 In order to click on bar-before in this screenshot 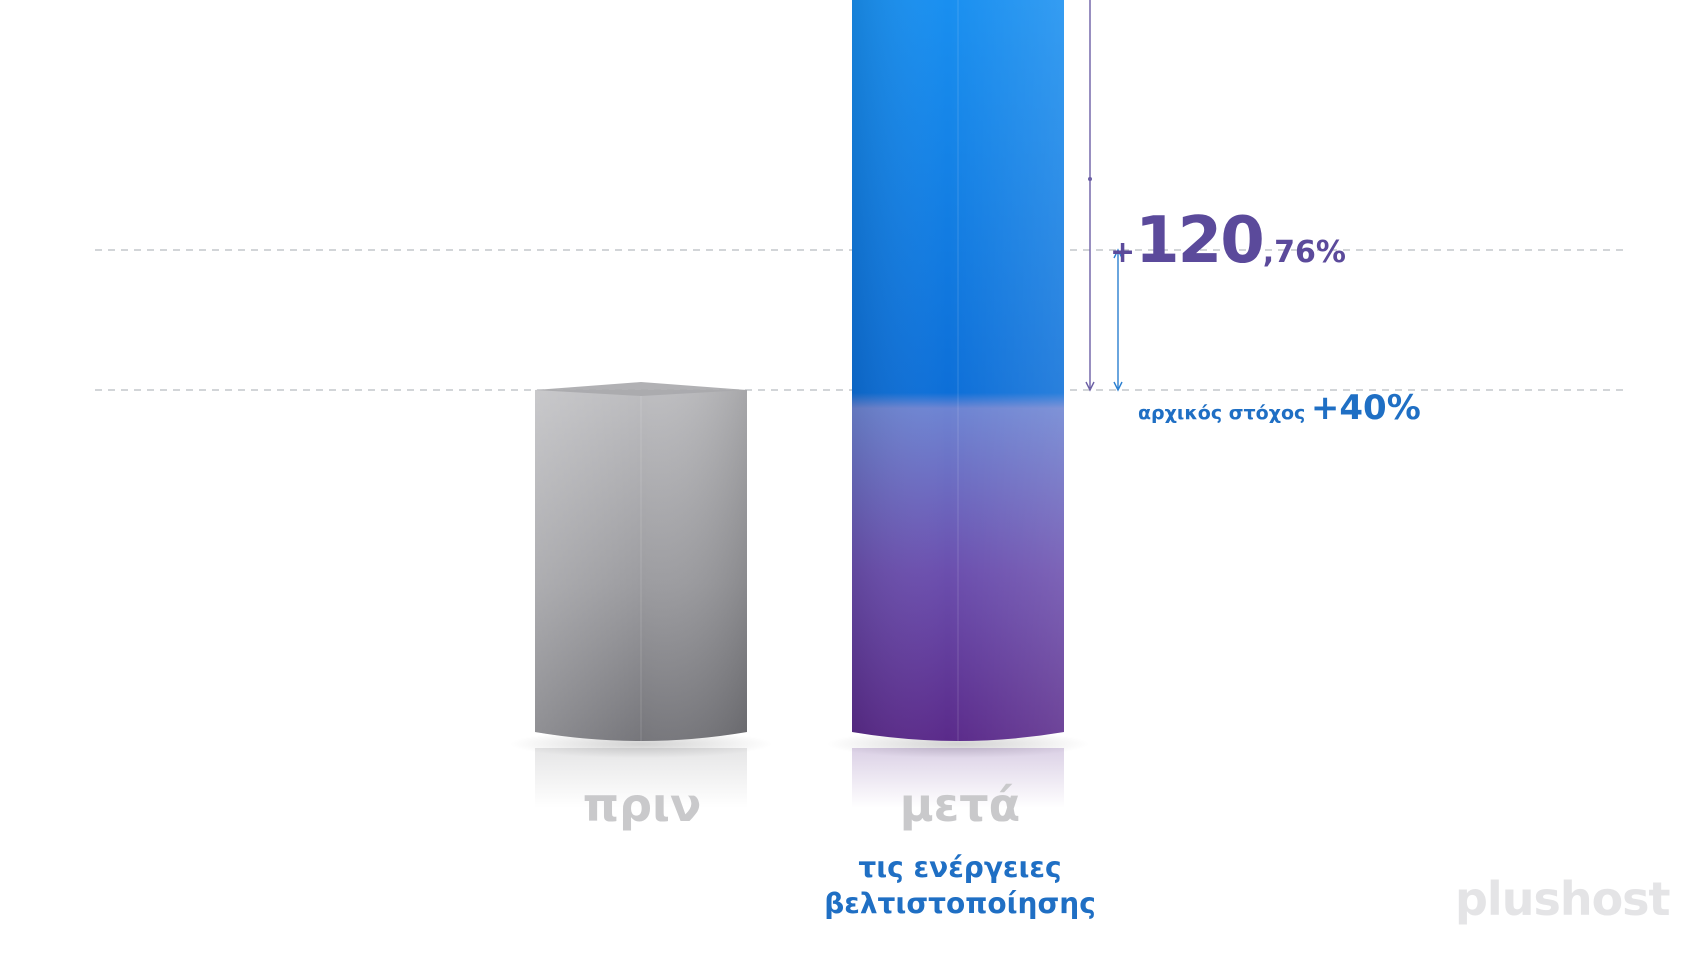, I will do `click(641, 595)`.